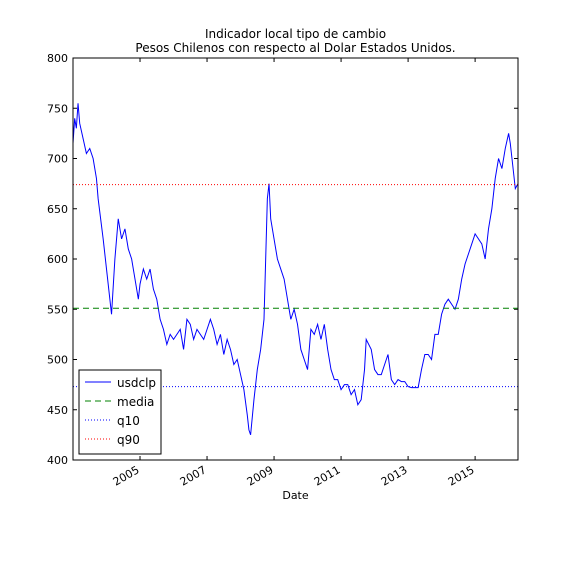  What do you see at coordinates (57, 209) in the screenshot?
I see `y-tick-label: 650` at bounding box center [57, 209].